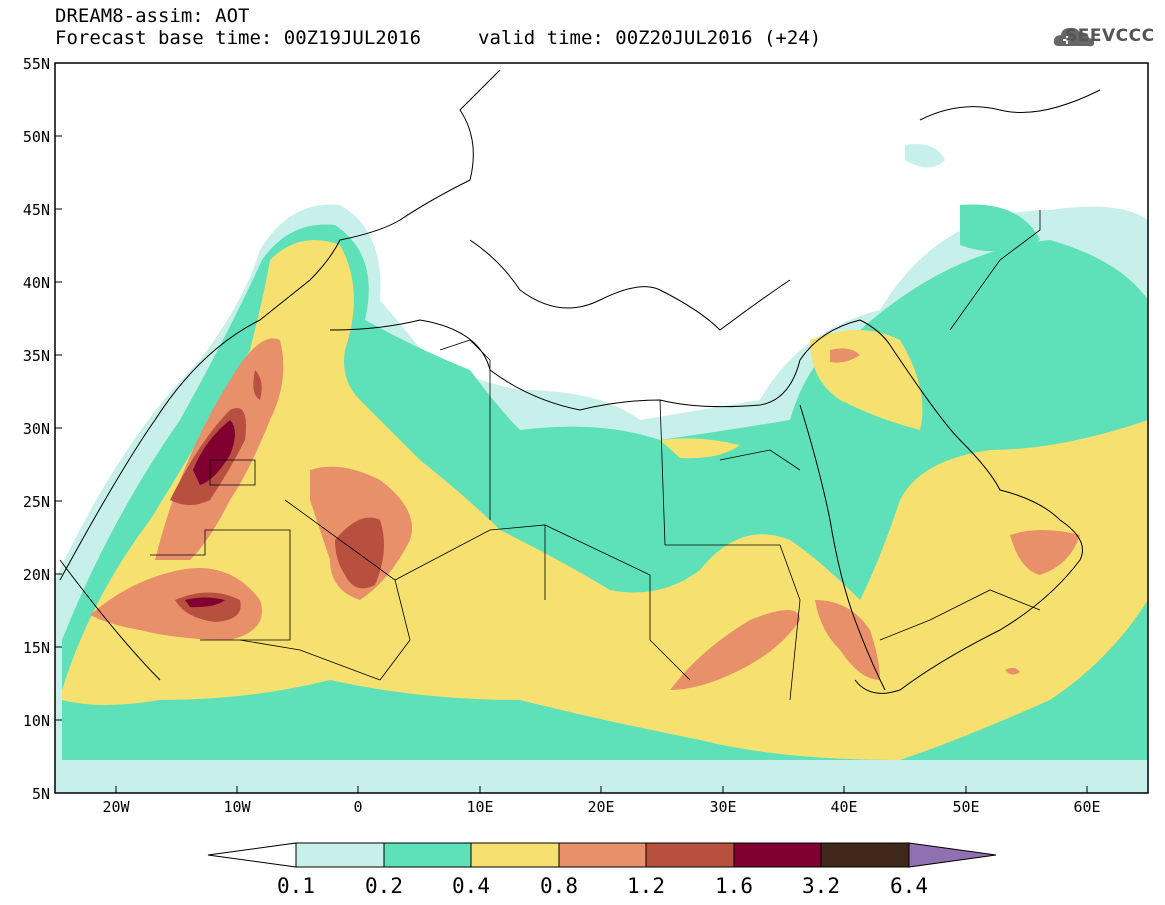  Describe the element at coordinates (152, 16) in the screenshot. I see `map-title: DREAM8-assim: AOT` at that location.